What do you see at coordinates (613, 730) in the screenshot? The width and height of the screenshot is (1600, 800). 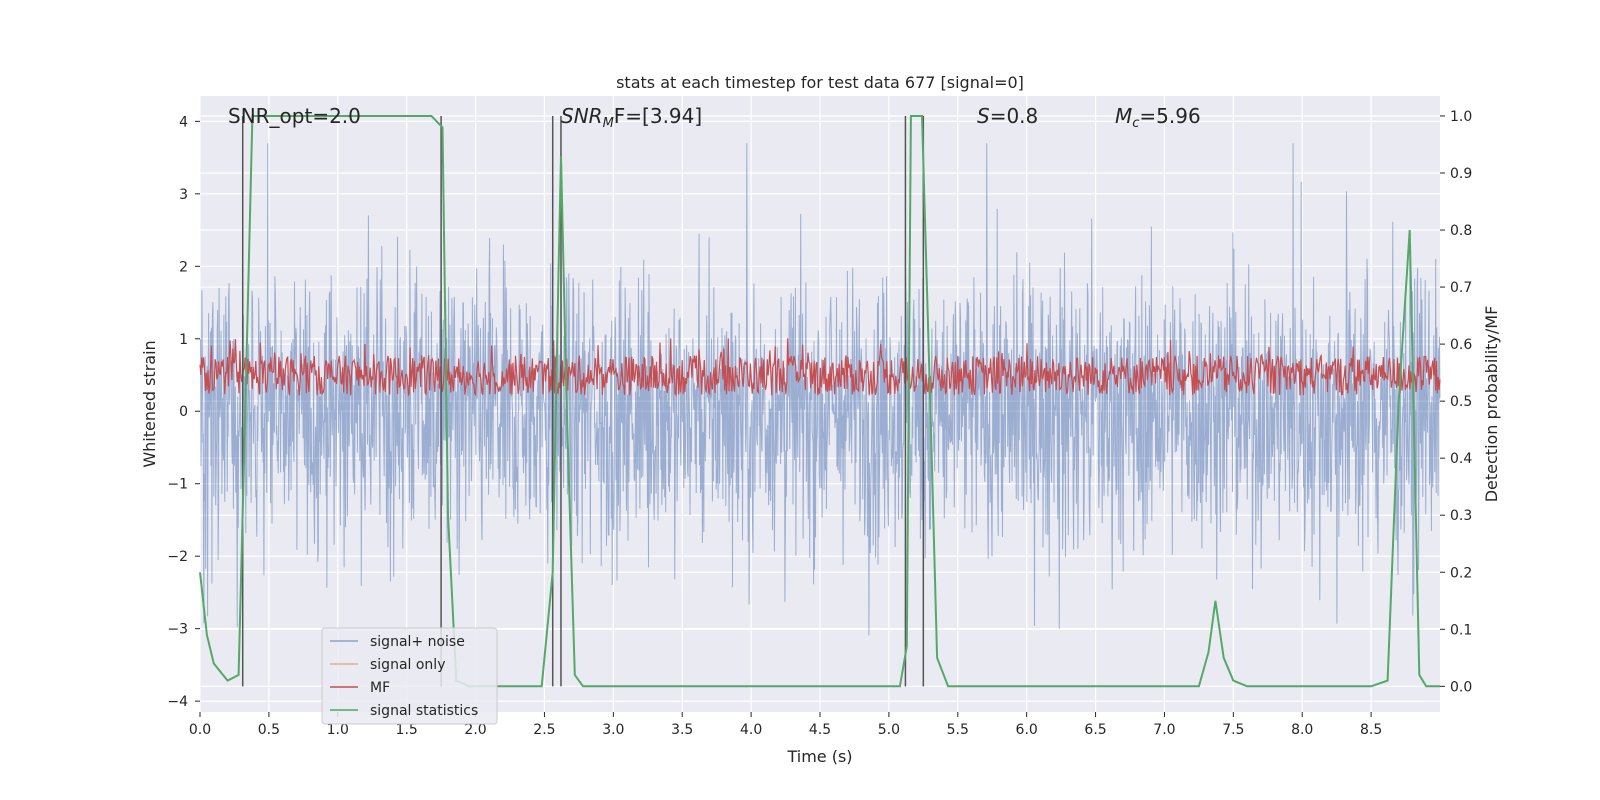 I see `x-tick-label: 3.0` at bounding box center [613, 730].